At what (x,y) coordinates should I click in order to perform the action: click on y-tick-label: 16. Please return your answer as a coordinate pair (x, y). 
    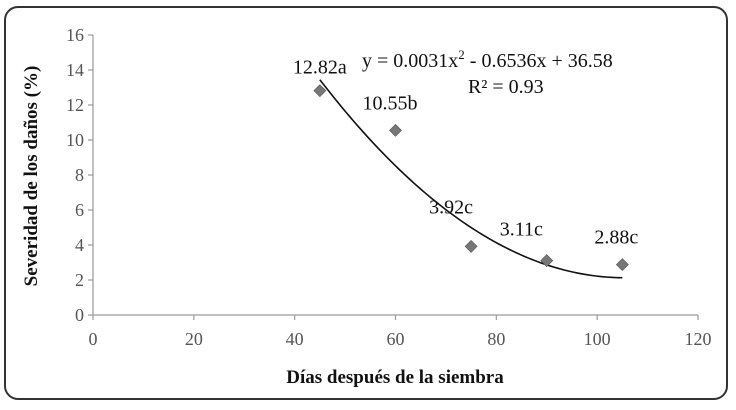
    Looking at the image, I should click on (75, 35).